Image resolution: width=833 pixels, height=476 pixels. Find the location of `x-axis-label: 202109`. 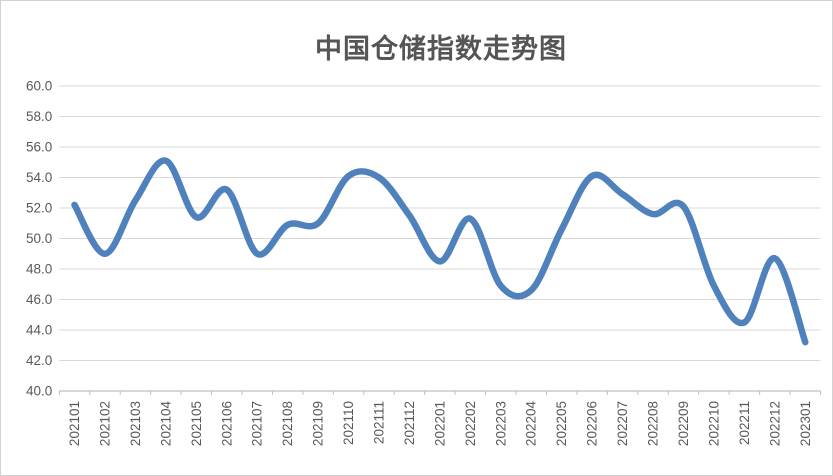

x-axis-label: 202109 is located at coordinates (318, 423).